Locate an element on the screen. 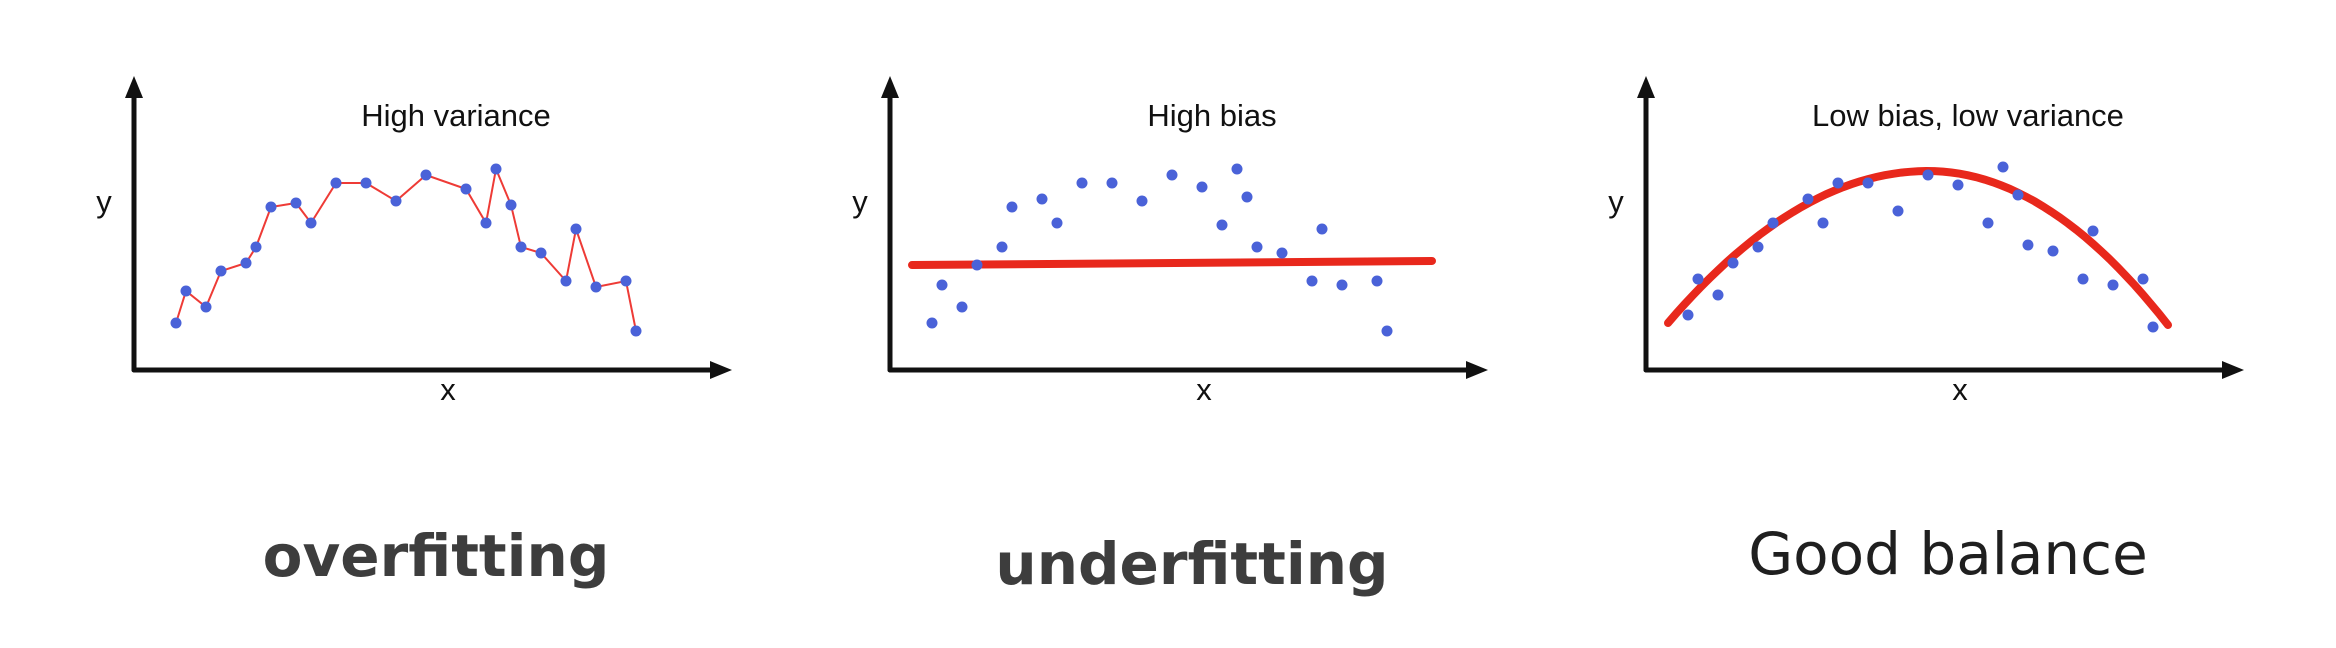 This screenshot has height=648, width=2336. chart-title: Low bias, low variance is located at coordinates (1968, 115).